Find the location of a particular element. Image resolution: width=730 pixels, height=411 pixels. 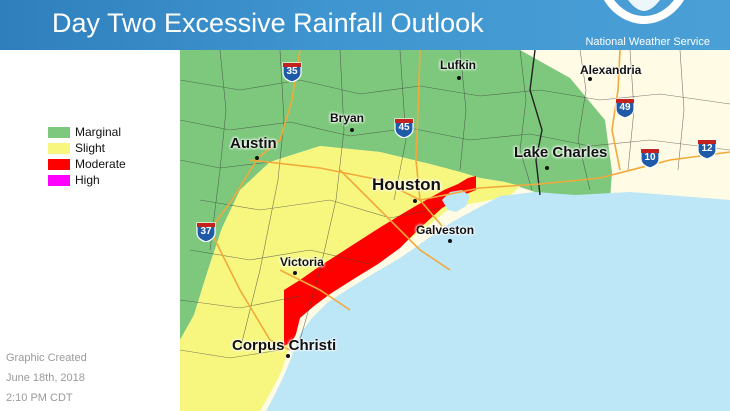

city-austin: Austin is located at coordinates (253, 143).